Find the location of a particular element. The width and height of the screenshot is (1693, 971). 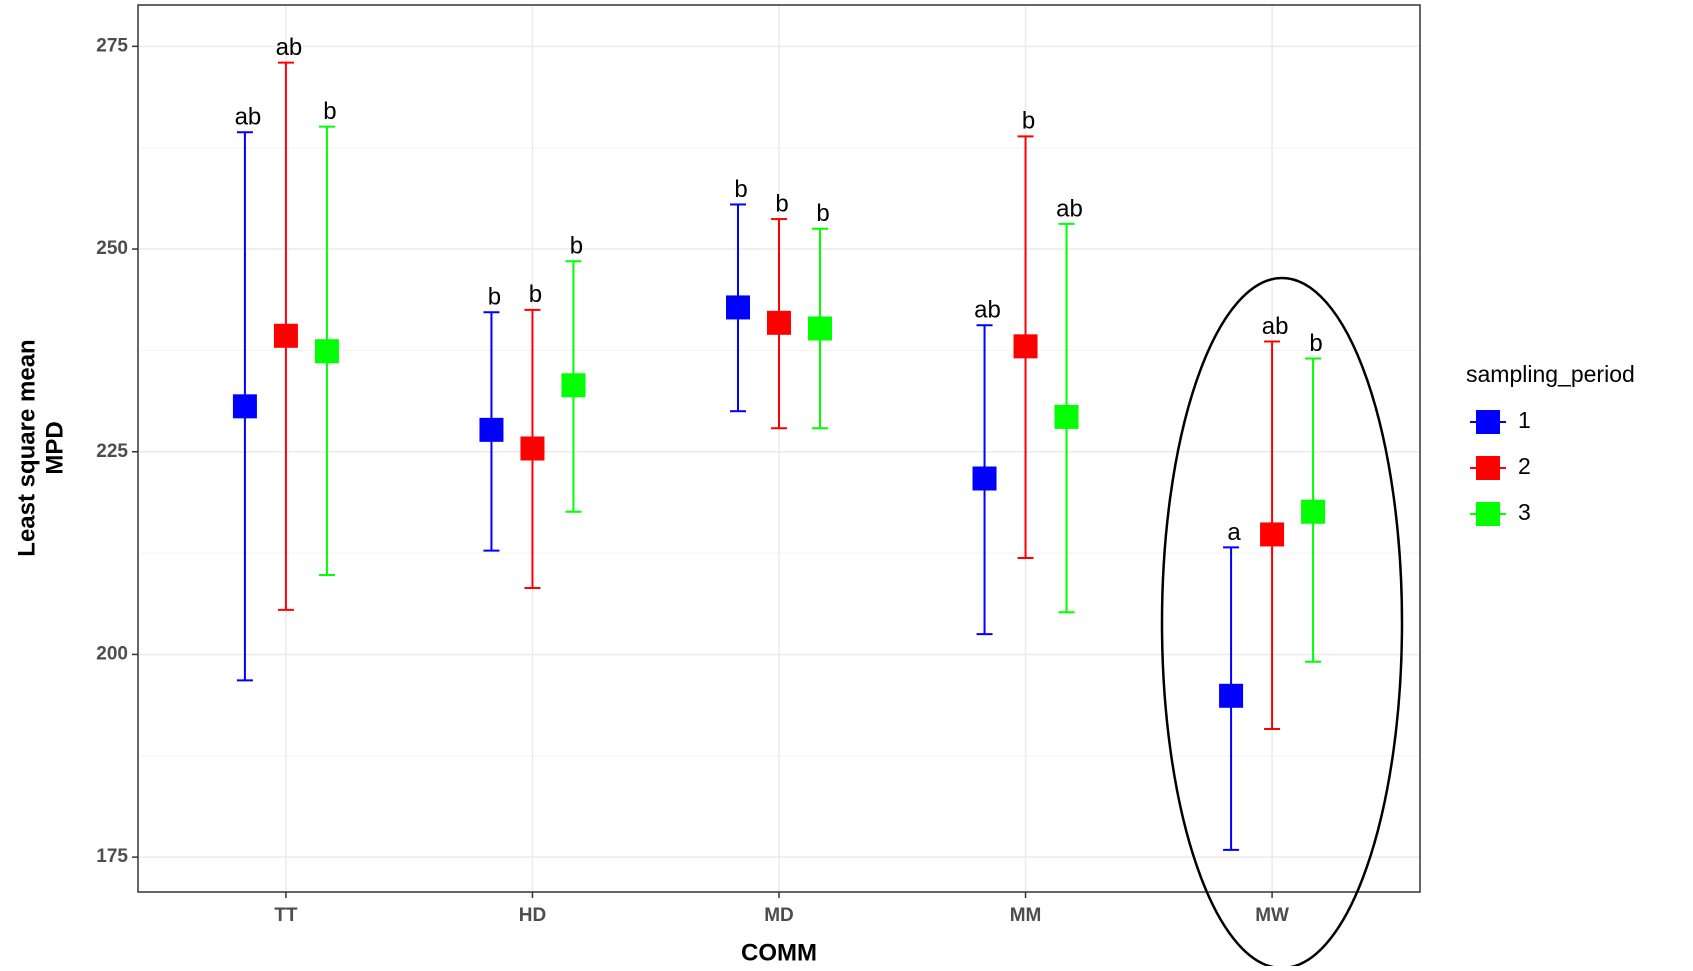

legend-title: sampling_period is located at coordinates (1550, 374).